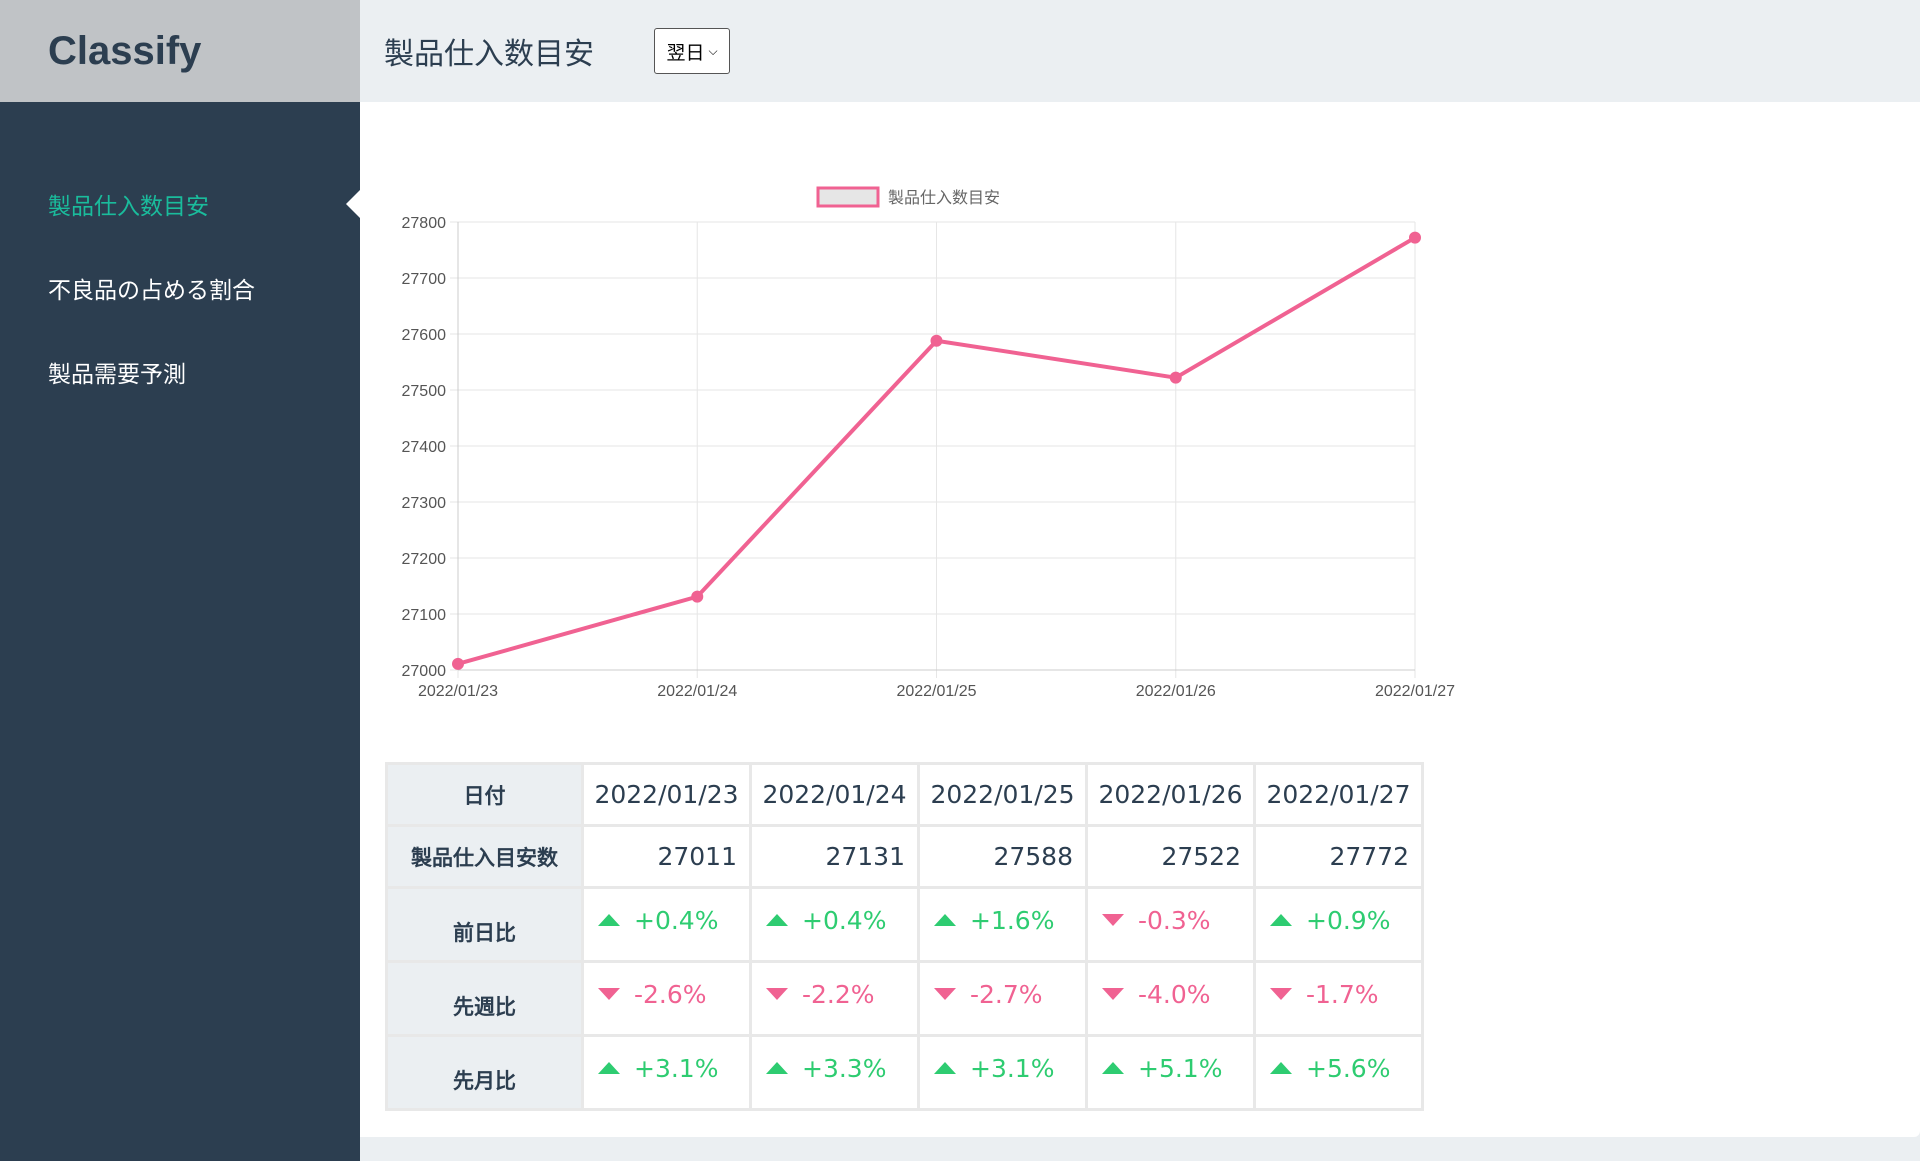 The image size is (1920, 1161). I want to click on pct-cell: +5.6%, so click(1338, 1072).